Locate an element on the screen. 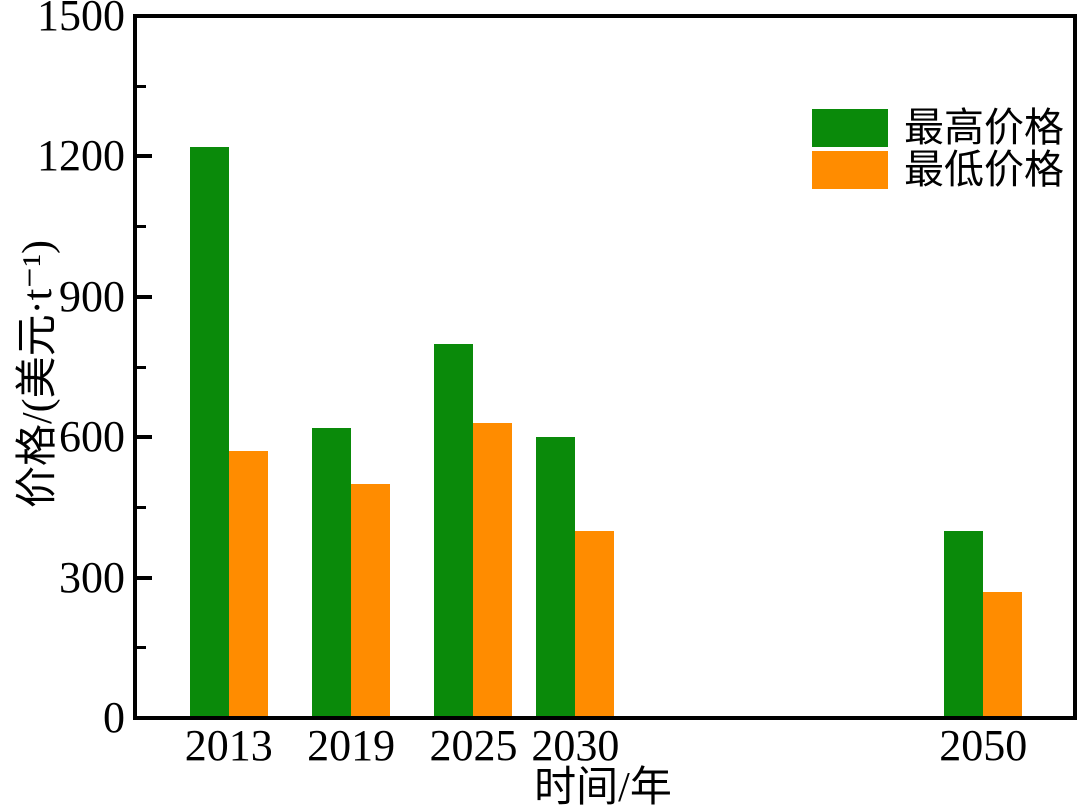  legend-item-max-price: 最高价格 is located at coordinates (938, 127).